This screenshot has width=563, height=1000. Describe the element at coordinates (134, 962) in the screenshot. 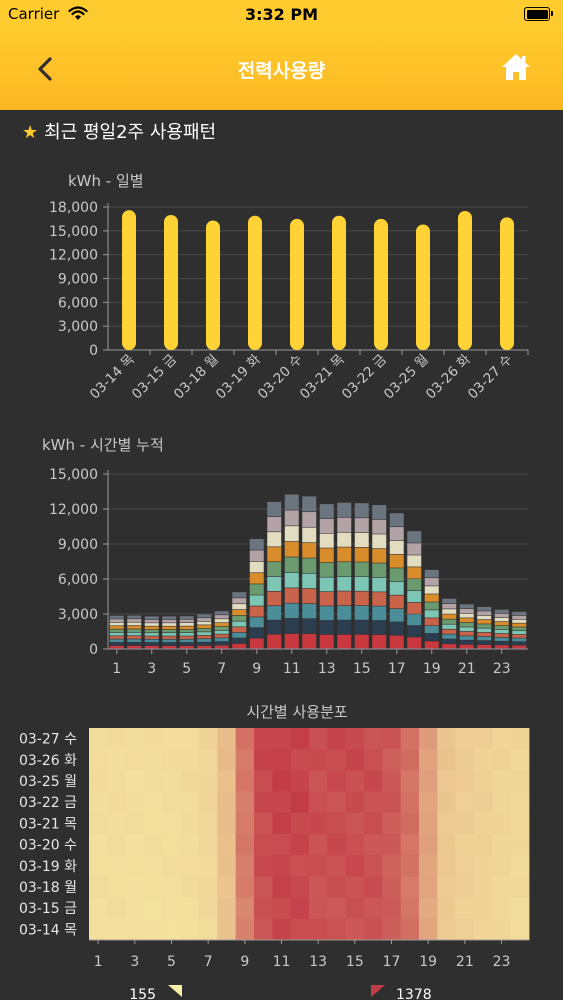

I see `x-tick-label: 3` at that location.